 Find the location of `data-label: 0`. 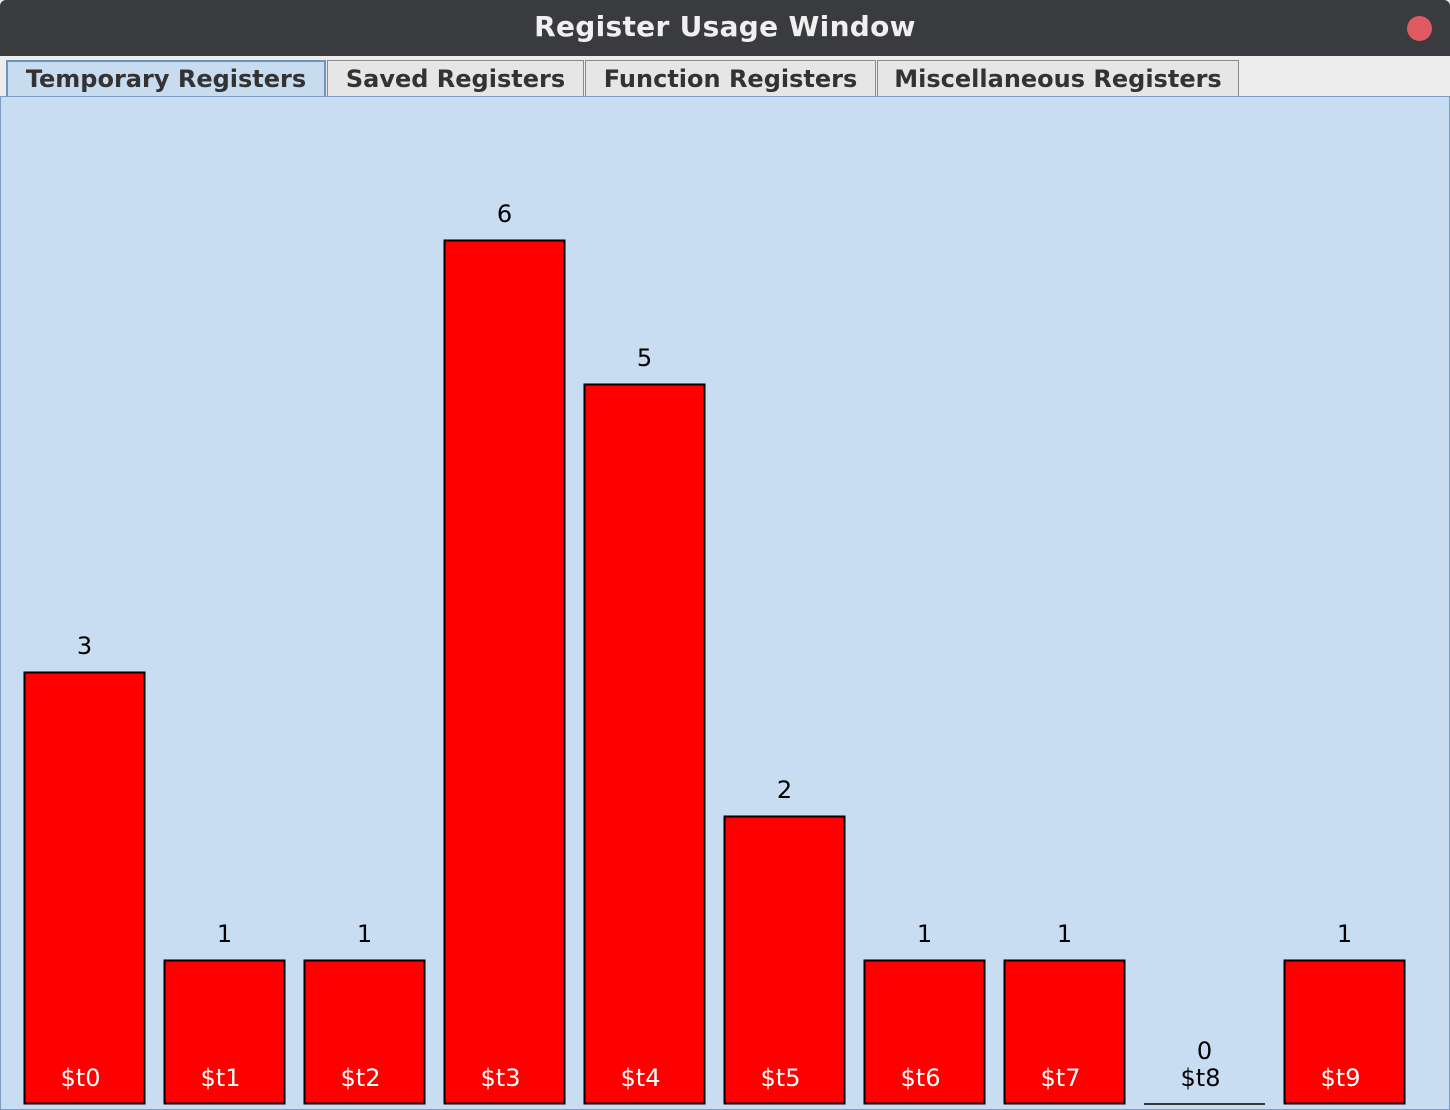

data-label: 0 is located at coordinates (1204, 1051).